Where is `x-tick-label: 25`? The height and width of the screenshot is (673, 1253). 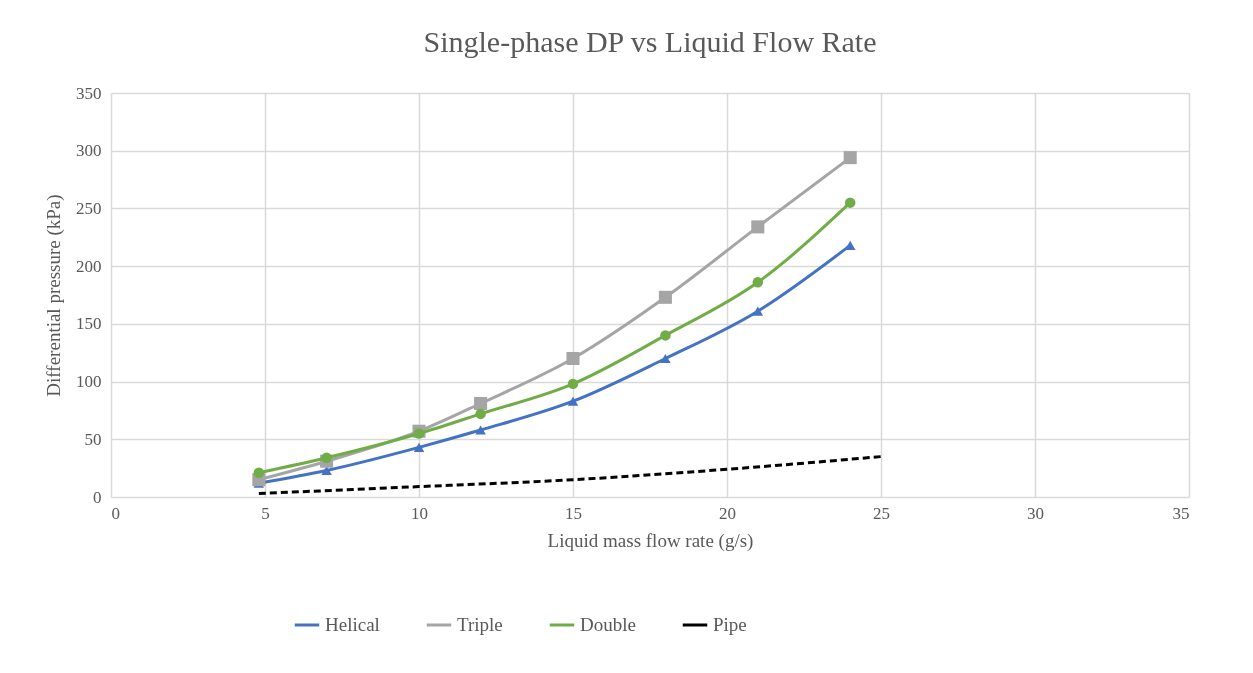
x-tick-label: 25 is located at coordinates (881, 513).